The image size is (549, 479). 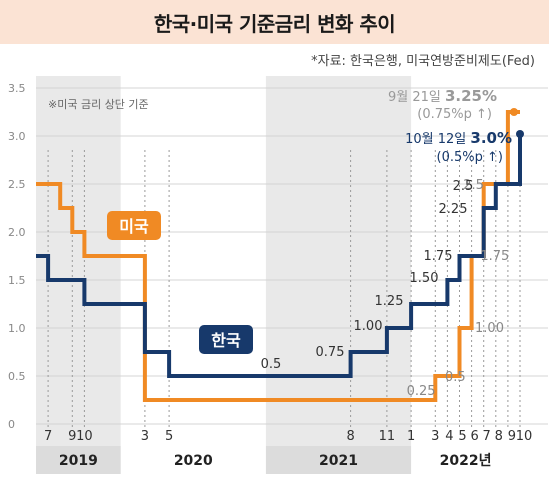 What do you see at coordinates (454, 114) in the screenshot?
I see `us-annotation-change: (0.75%p ↑)` at bounding box center [454, 114].